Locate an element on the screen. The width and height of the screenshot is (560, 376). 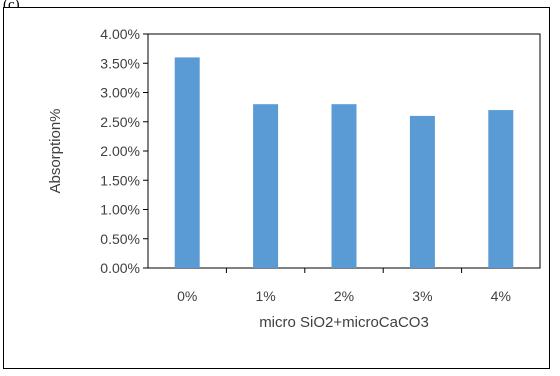
x-axis-title: micro SiO2+microCaCO3 is located at coordinates (344, 322).